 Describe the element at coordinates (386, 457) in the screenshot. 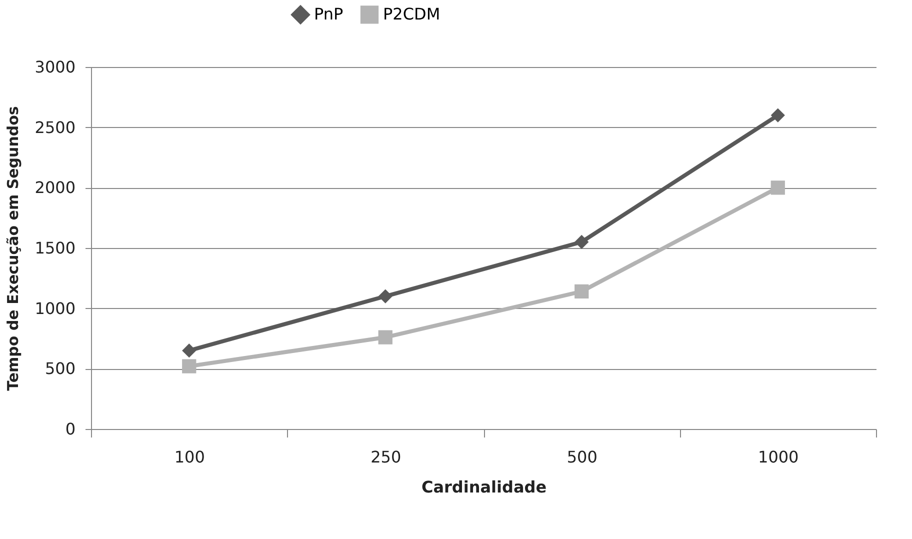

I see `x-tick-label: 250` at that location.